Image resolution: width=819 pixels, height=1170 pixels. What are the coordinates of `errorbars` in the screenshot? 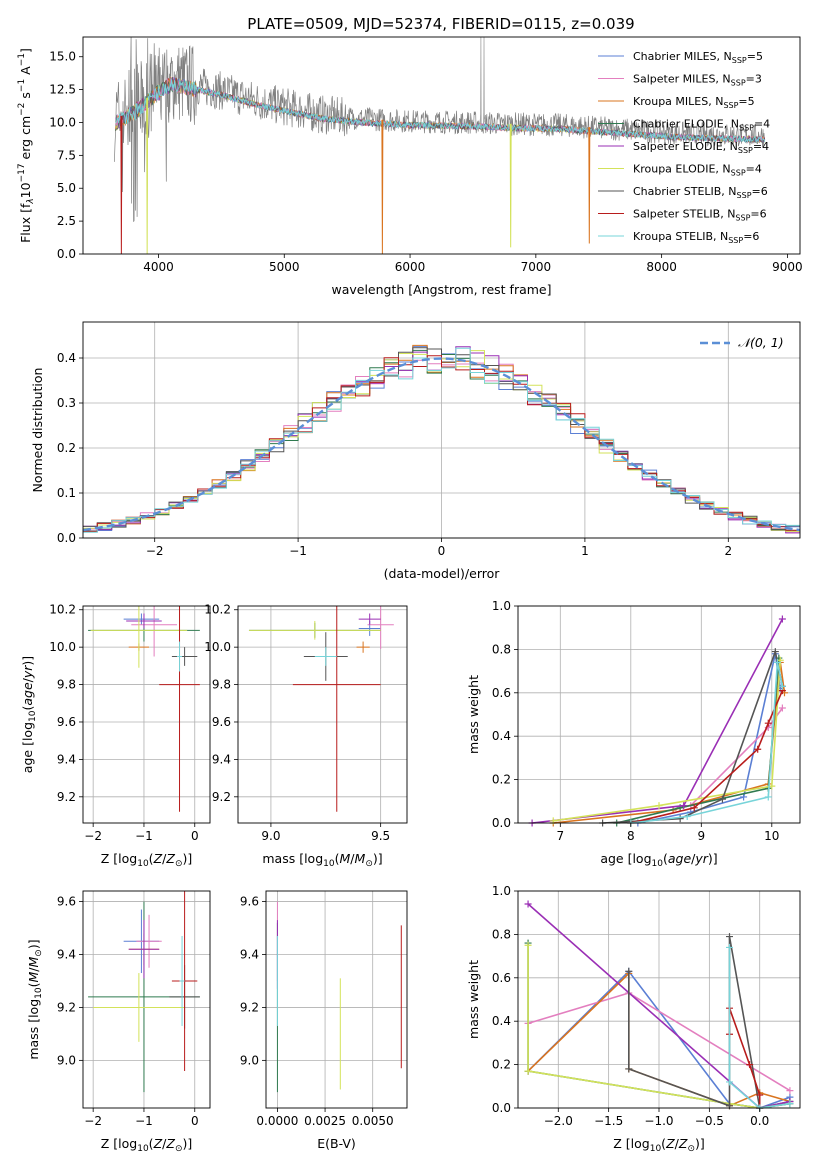 It's located at (144, 709).